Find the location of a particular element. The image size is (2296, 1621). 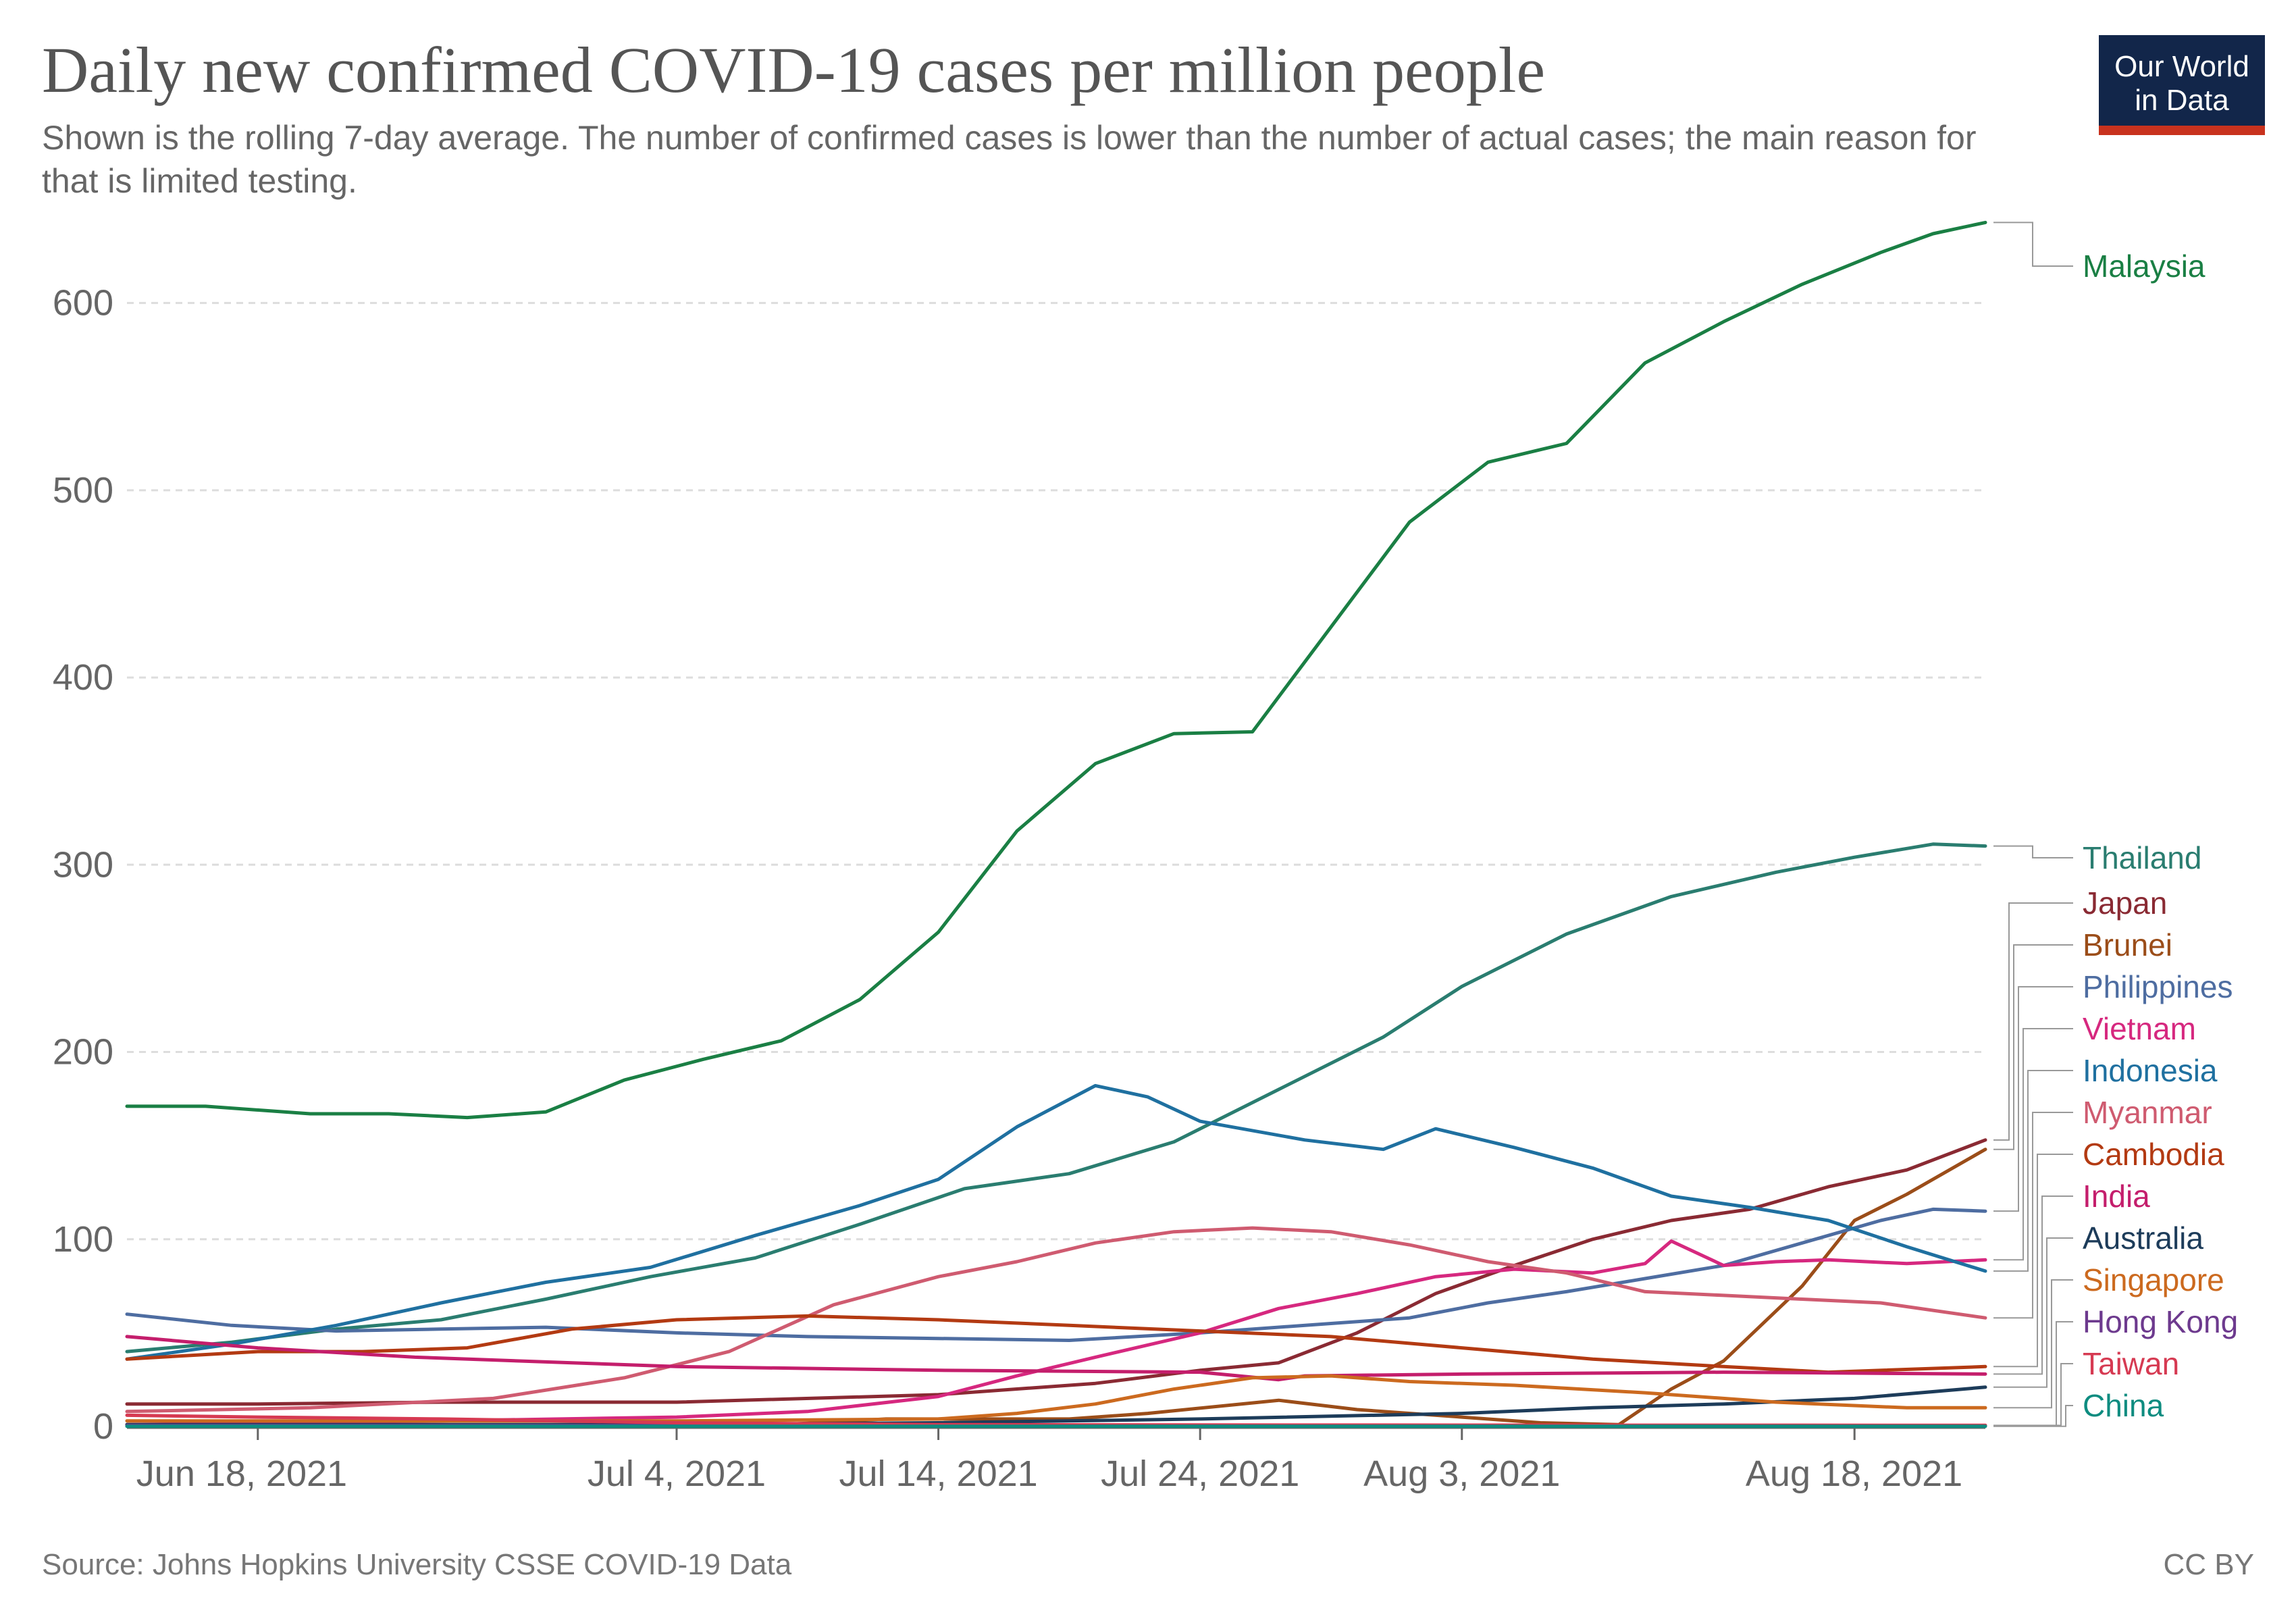

y-tick-label: 200 is located at coordinates (83, 1052).